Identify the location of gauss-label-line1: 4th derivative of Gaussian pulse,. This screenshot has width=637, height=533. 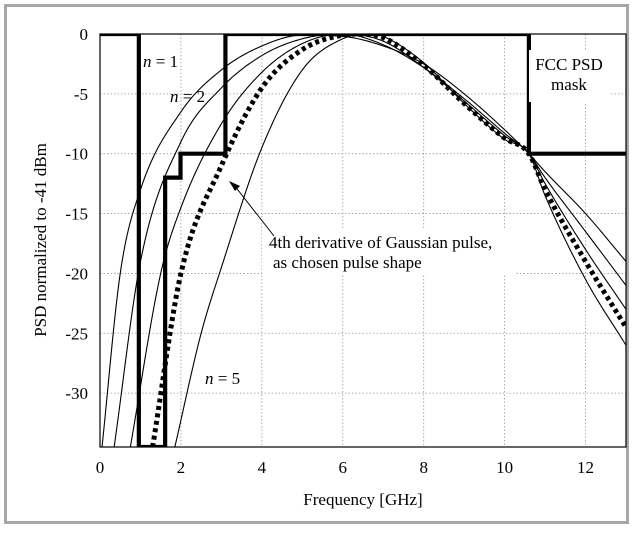
(380, 242).